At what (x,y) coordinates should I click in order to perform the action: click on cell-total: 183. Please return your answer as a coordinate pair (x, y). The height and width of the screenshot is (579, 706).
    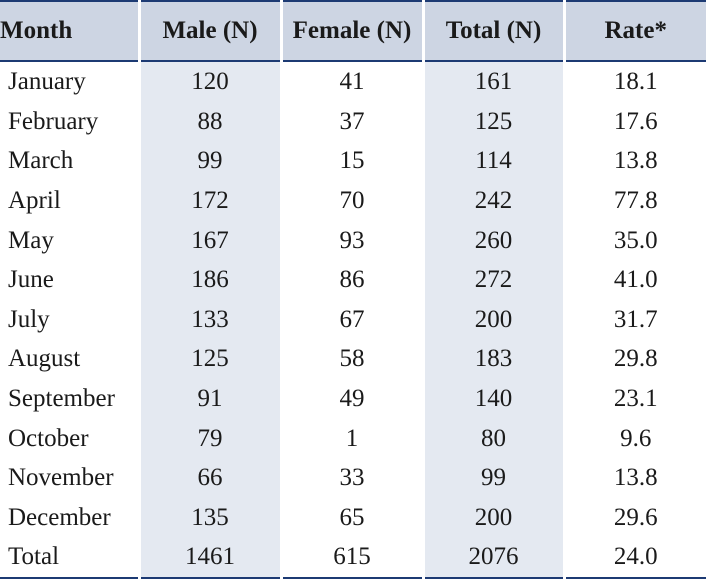
    Looking at the image, I should click on (492, 359).